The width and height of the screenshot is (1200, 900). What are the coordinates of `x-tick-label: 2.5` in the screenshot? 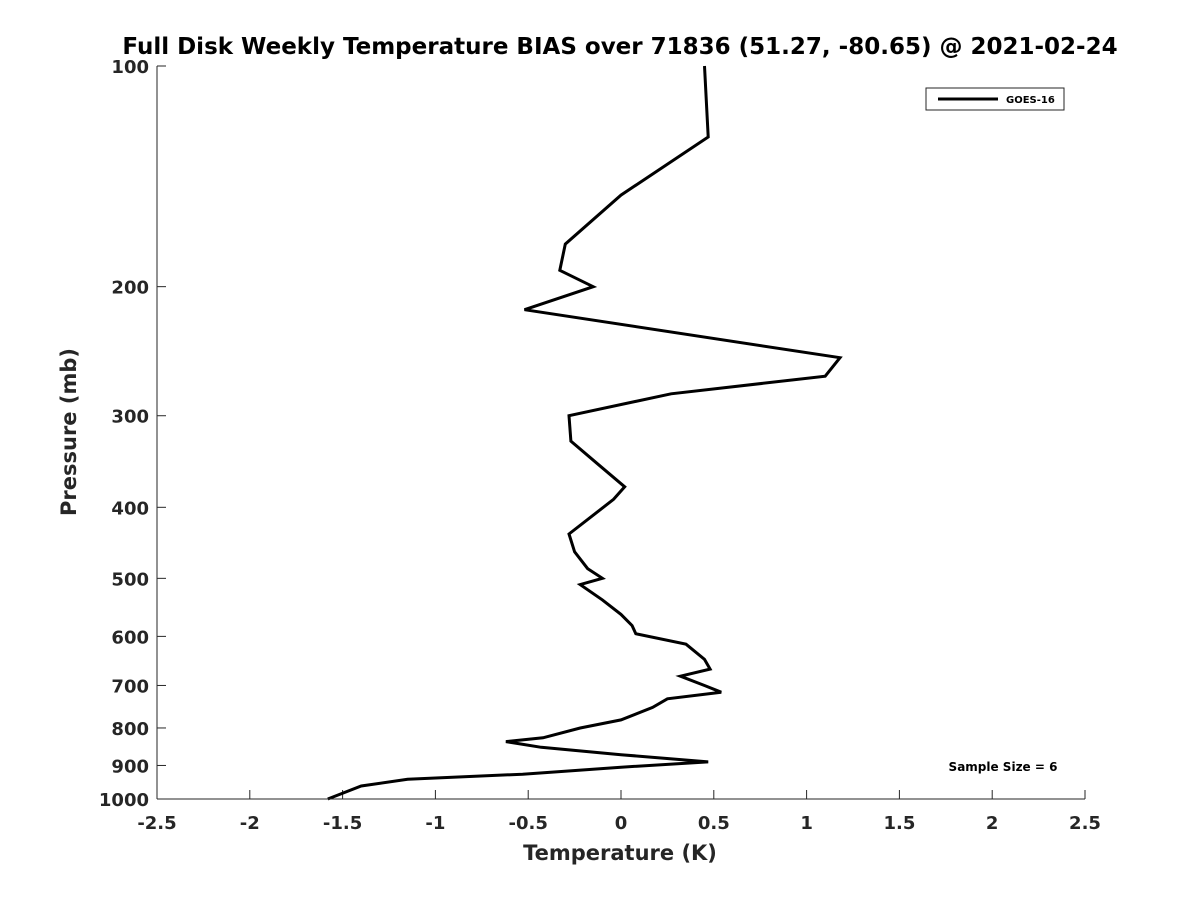 It's located at (1085, 823).